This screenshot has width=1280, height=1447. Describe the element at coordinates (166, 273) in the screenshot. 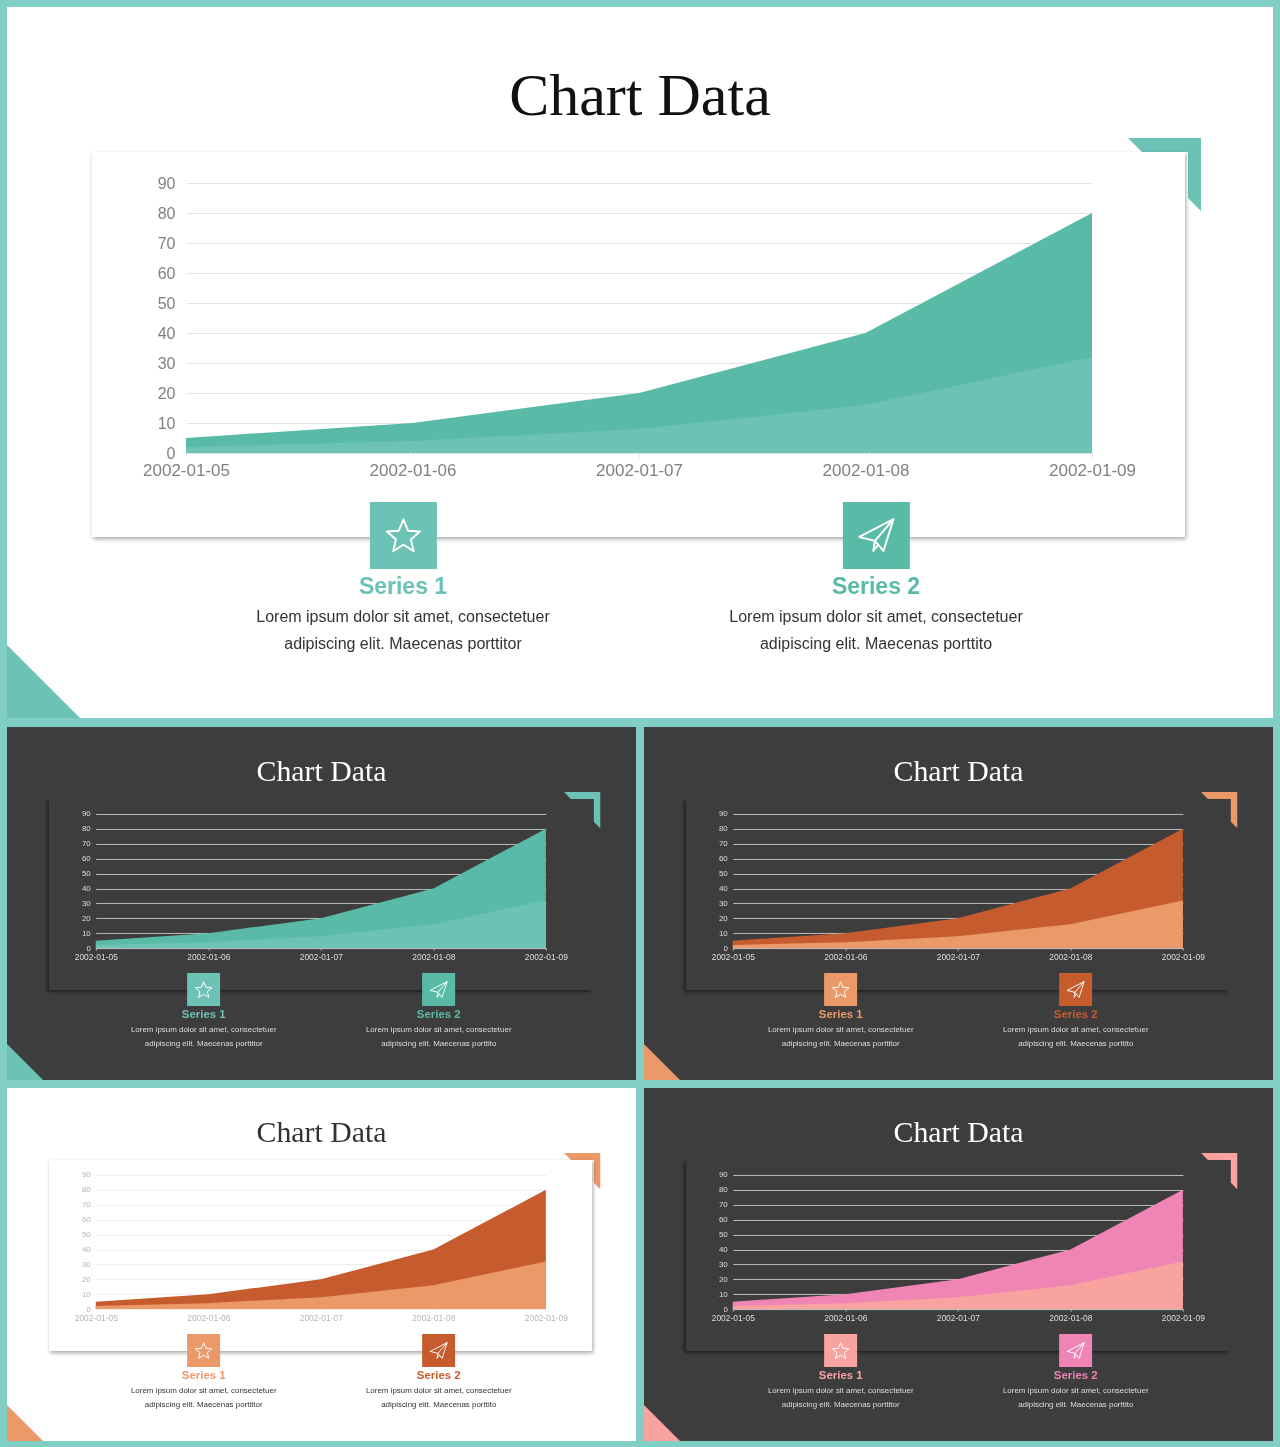

I see `y-tick-label: 60` at that location.